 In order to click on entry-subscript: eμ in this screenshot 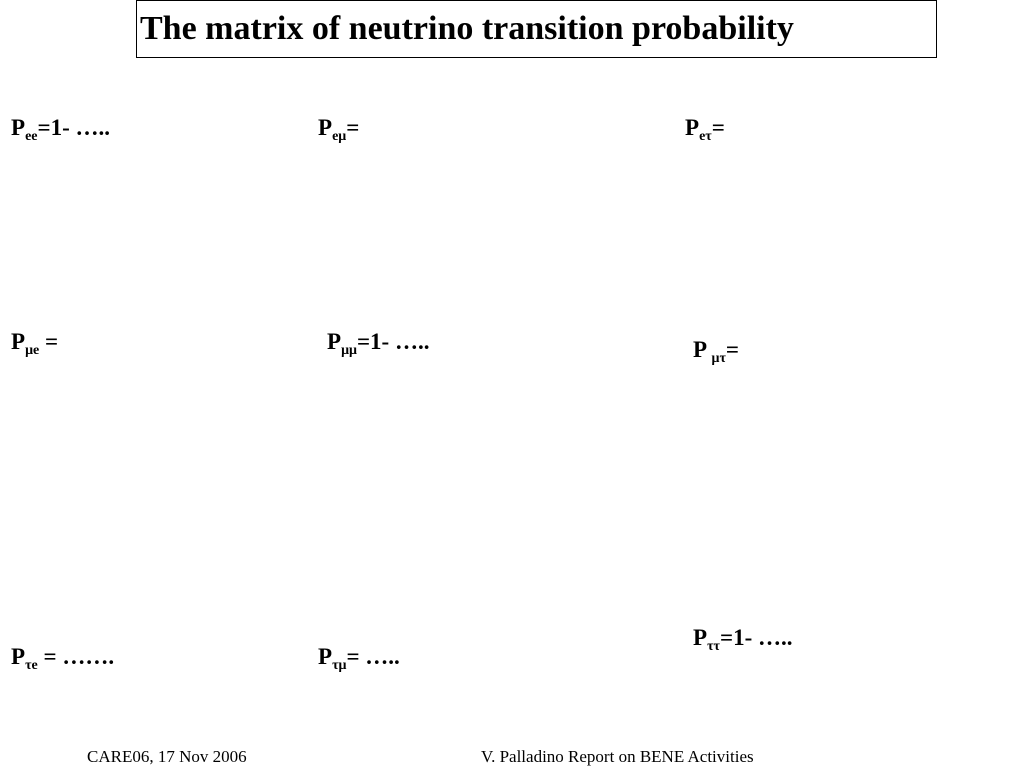, I will do `click(339, 136)`.